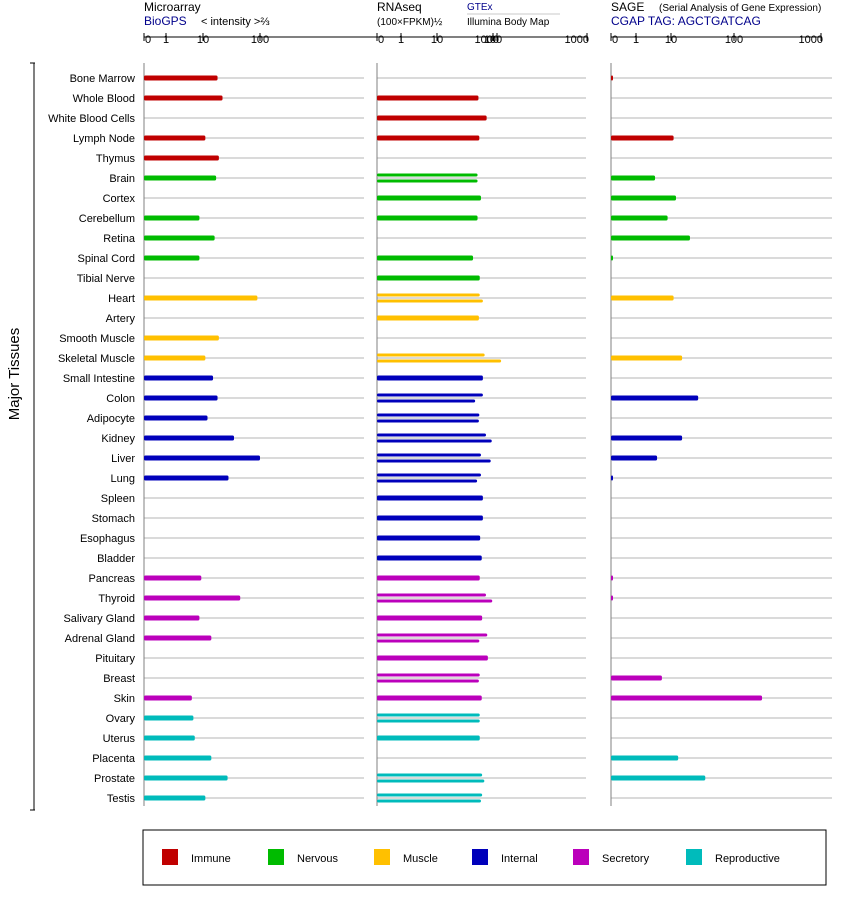 This screenshot has width=842, height=900. I want to click on tissue-label: Spleen, so click(118, 499).